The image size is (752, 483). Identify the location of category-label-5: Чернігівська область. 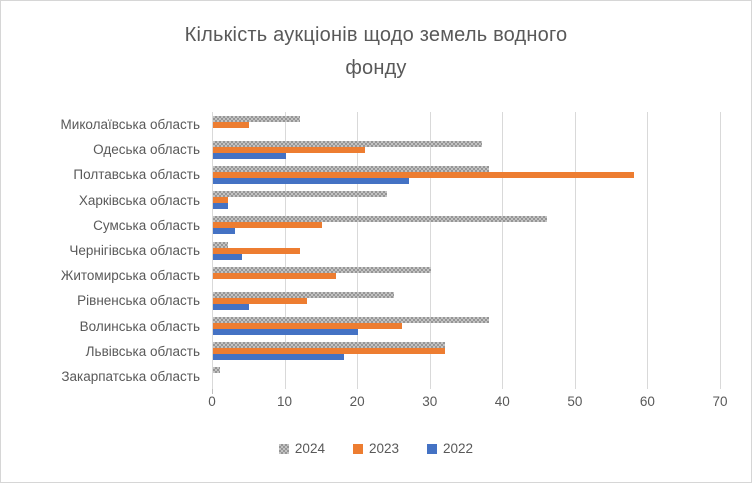
(134, 250).